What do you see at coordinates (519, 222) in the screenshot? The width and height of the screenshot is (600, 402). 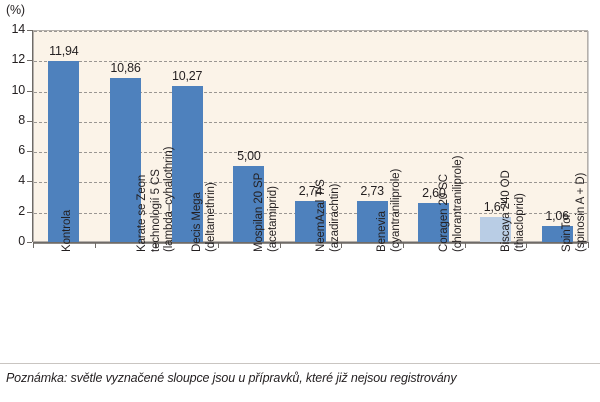 I see `category-label-line: (thiacloprid)` at bounding box center [519, 222].